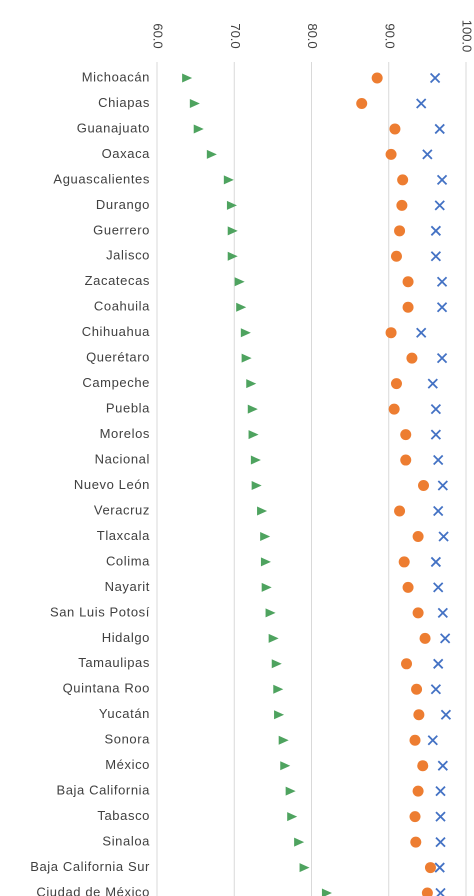  I want to click on category-label: Veracruz, so click(122, 509).